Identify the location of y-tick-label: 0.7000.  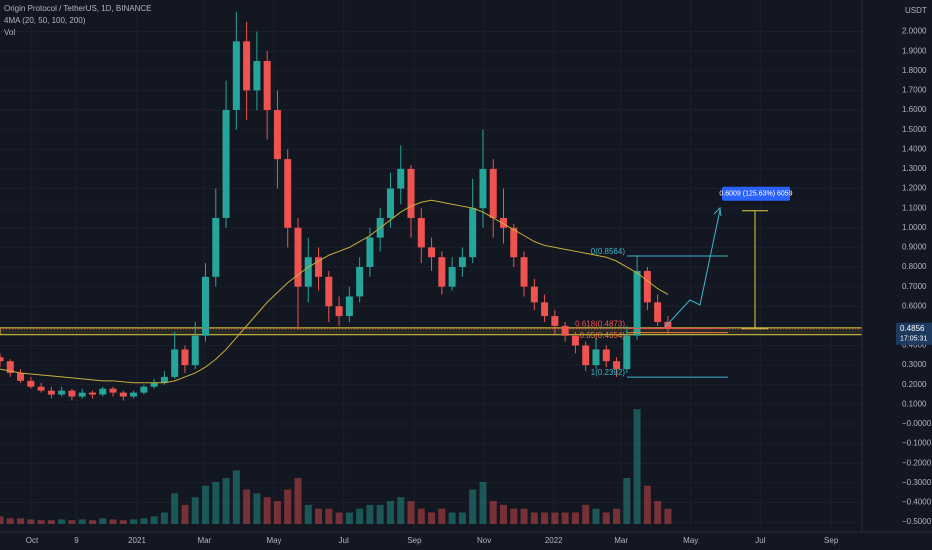
(914, 286).